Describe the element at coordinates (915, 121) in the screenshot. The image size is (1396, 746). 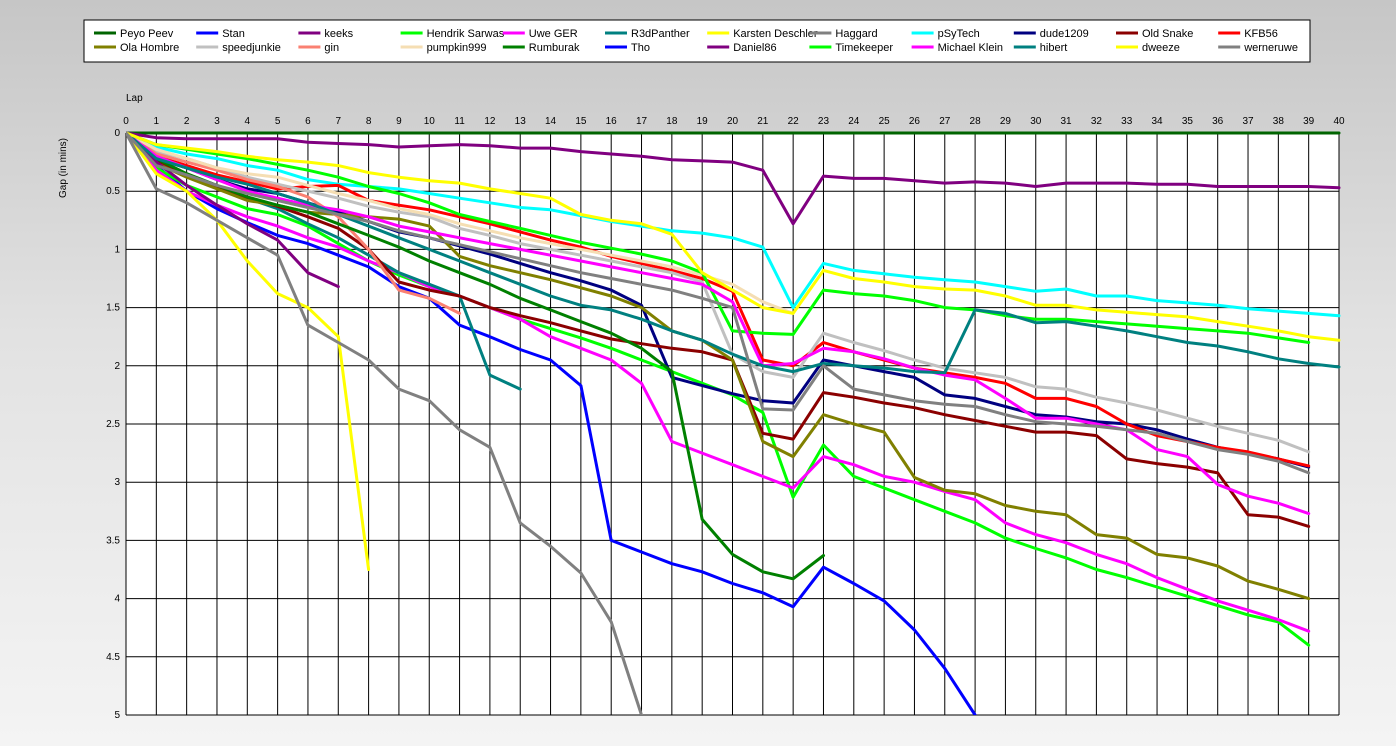
I see `x-tick-label: 26` at that location.